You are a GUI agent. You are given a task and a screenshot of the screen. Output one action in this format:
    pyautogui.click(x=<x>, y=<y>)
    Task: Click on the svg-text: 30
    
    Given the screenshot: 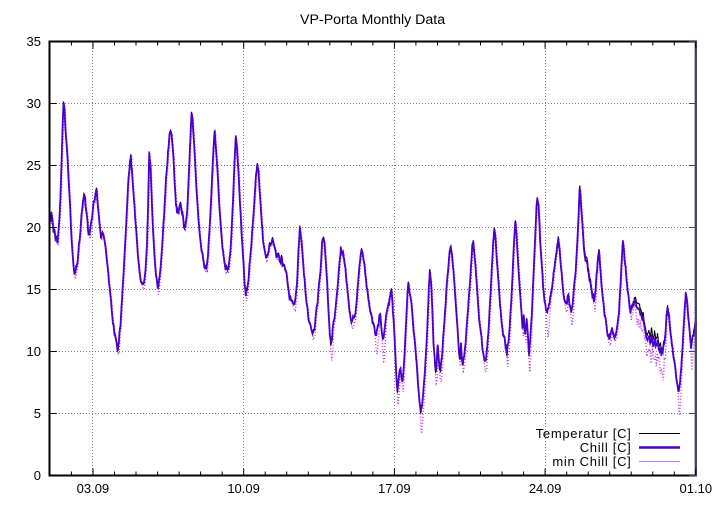 What is the action you would take?
    pyautogui.click(x=34, y=103)
    